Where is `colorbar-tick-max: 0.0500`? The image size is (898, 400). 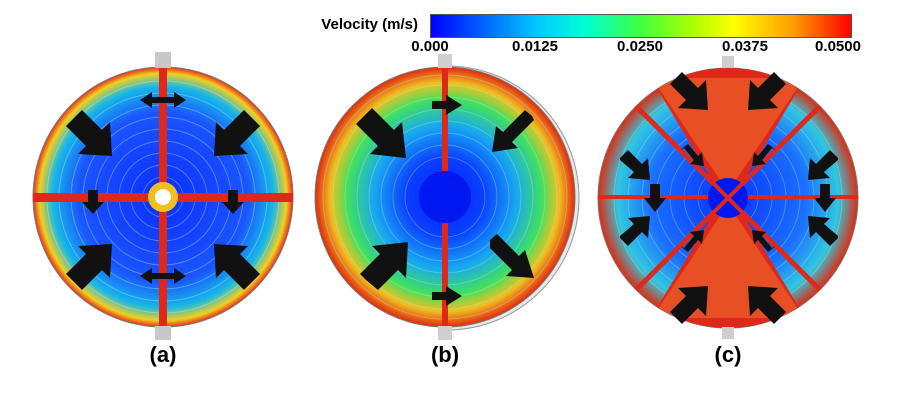
colorbar-tick-max: 0.0500 is located at coordinates (838, 46).